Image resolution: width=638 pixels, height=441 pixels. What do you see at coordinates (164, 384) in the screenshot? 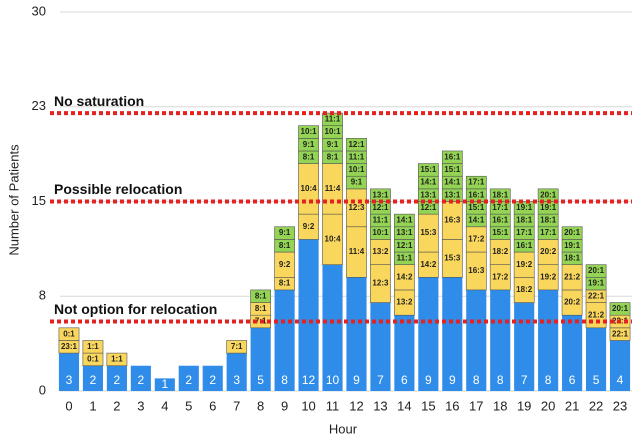
I see `segment-value: 1` at bounding box center [164, 384].